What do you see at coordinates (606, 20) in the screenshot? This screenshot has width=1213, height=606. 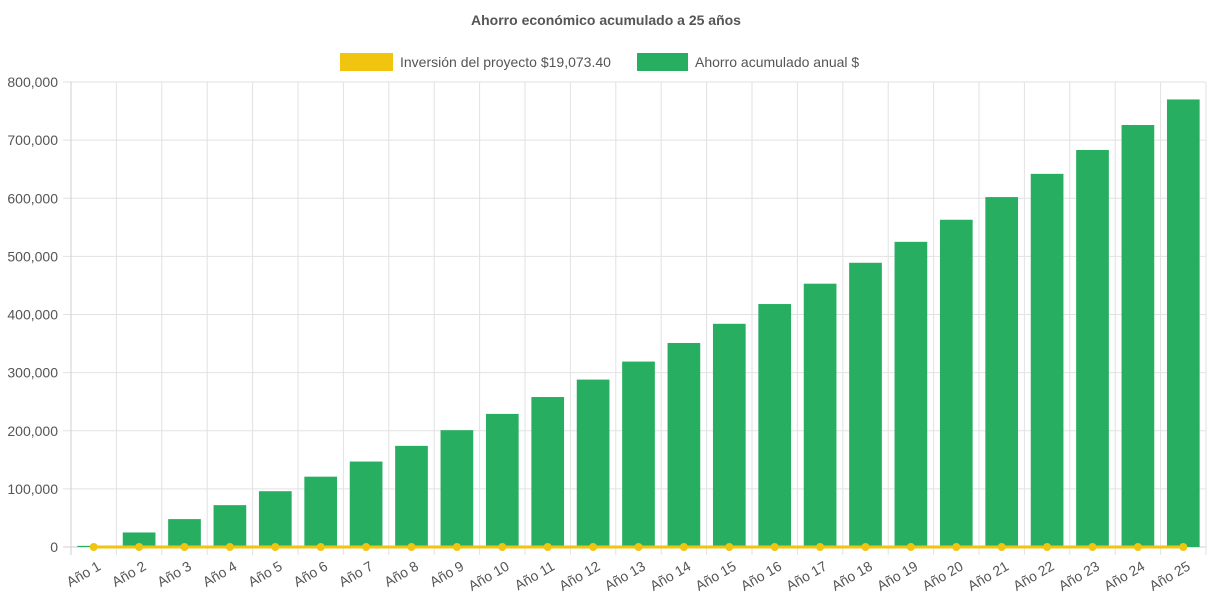 I see `chart-title: Ahorro económico acumulado a 25 años` at bounding box center [606, 20].